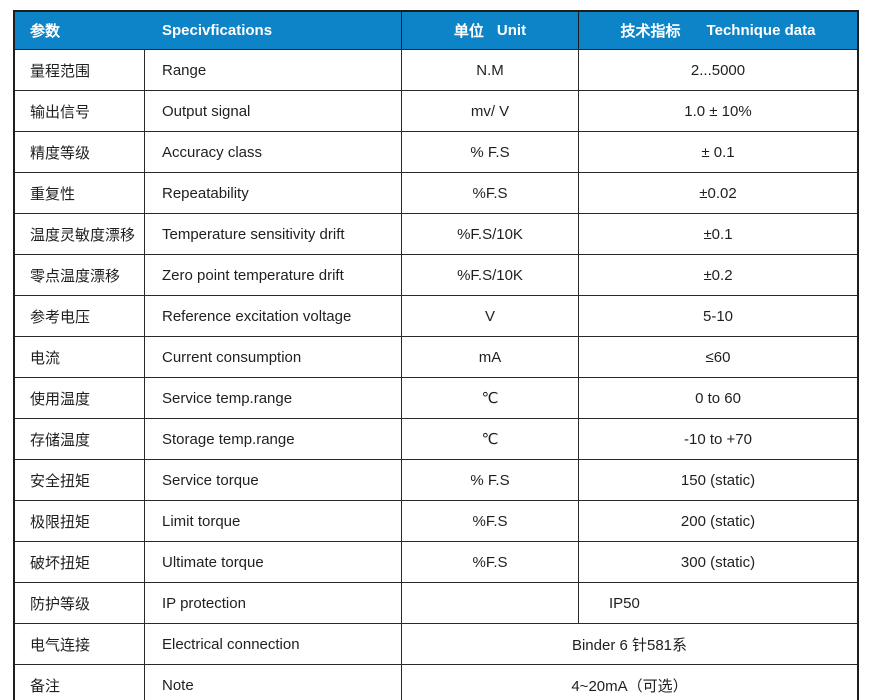  I want to click on unit-cell, so click(490, 603).